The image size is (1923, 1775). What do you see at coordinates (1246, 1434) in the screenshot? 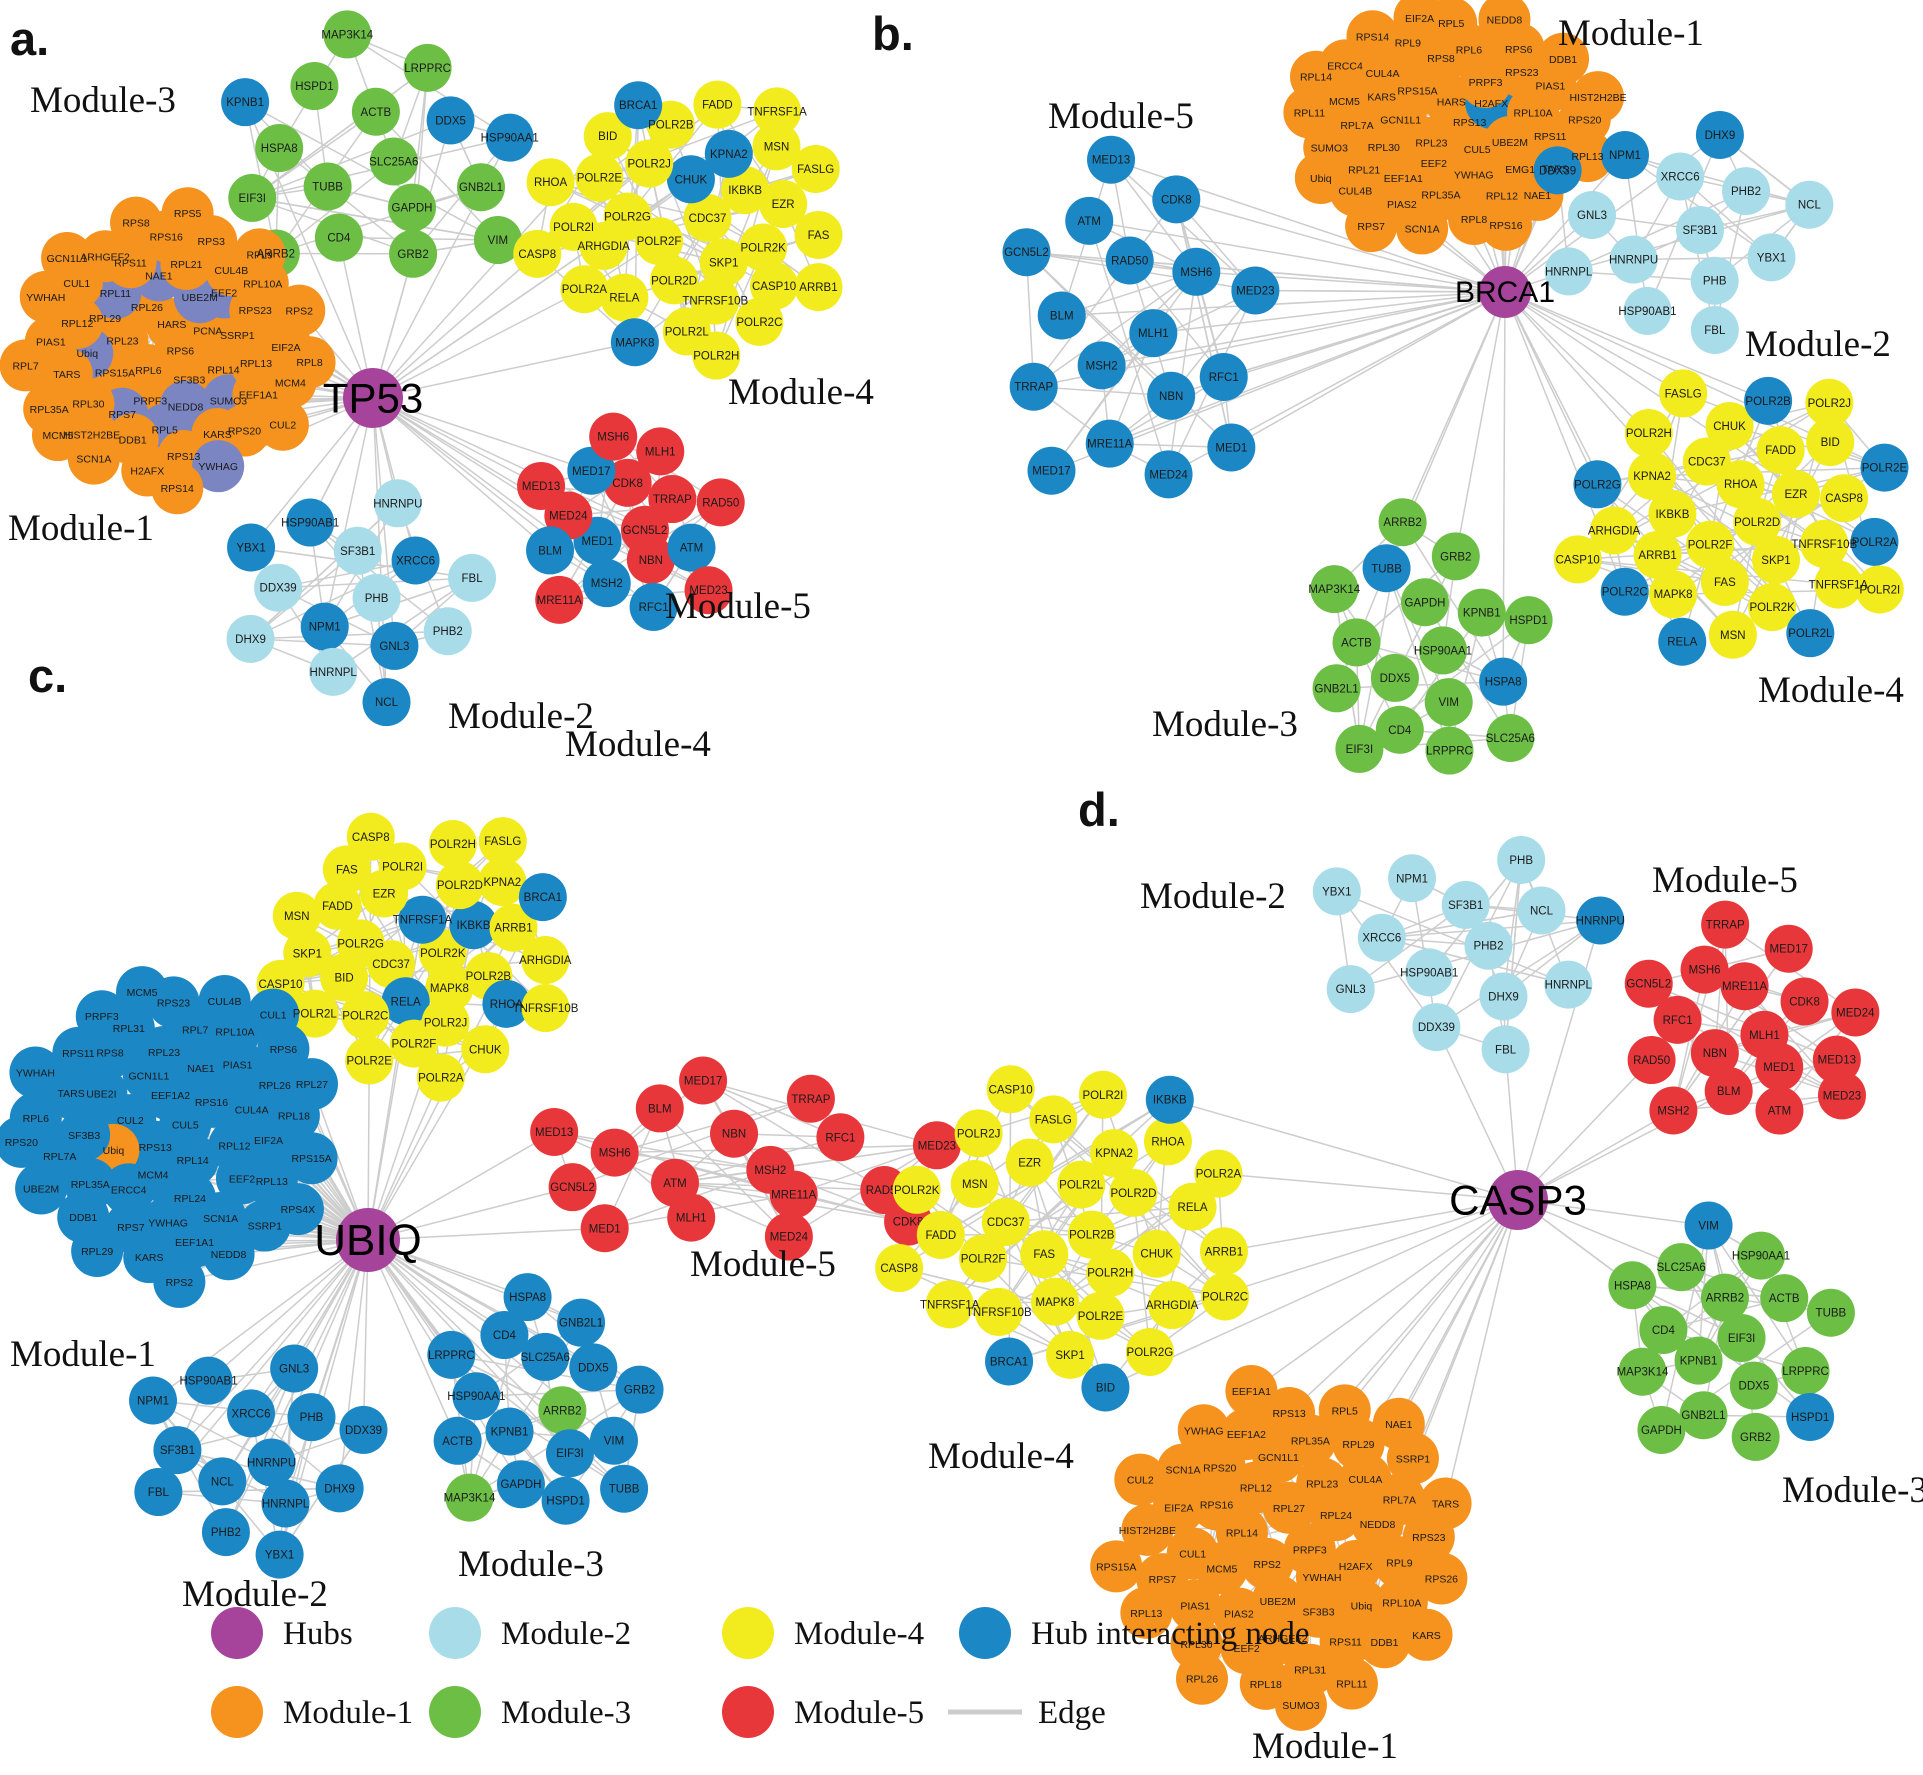
I see `node-EEF1A2` at bounding box center [1246, 1434].